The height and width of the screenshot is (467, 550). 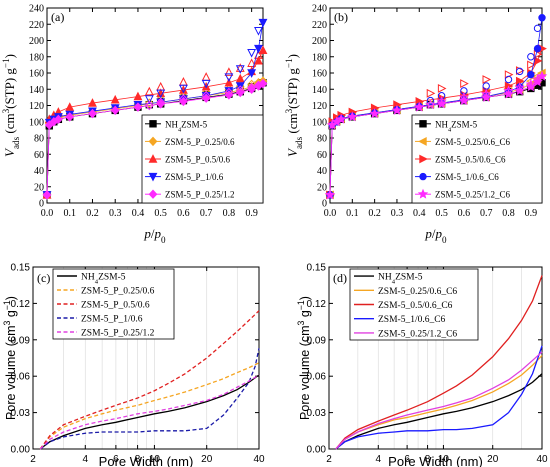 What do you see at coordinates (473, 195) in the screenshot?
I see `legend-label: ZSM-5_0.25/1.2_C6` at bounding box center [473, 195].